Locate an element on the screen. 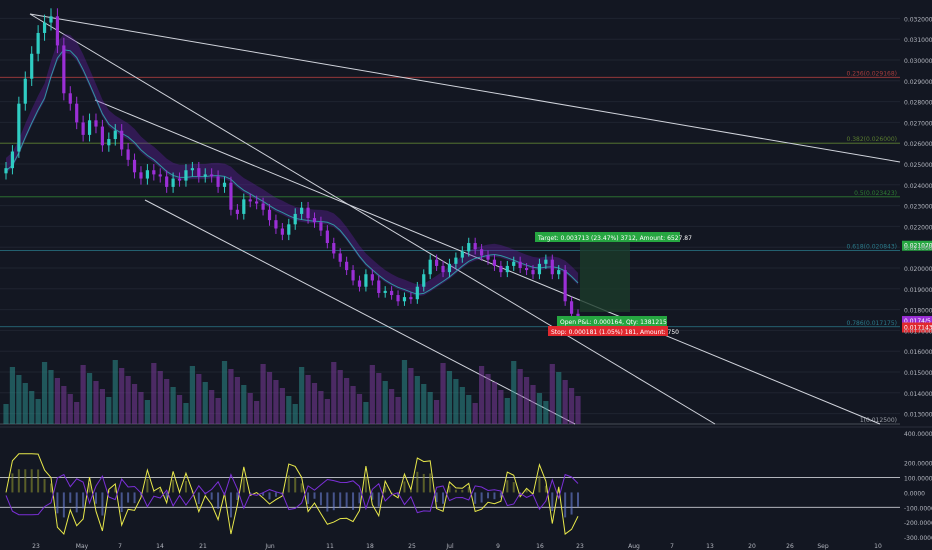  price-tick-label: 0.020000 is located at coordinates (918, 269).